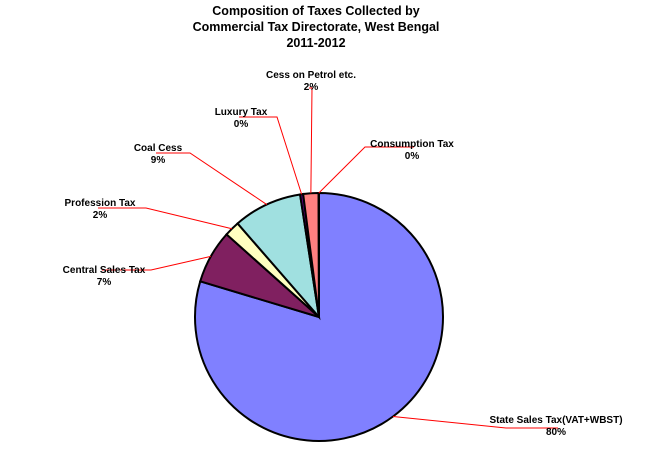 The image size is (671, 473). I want to click on slice-label-name: Central Sales Tax, so click(104, 270).